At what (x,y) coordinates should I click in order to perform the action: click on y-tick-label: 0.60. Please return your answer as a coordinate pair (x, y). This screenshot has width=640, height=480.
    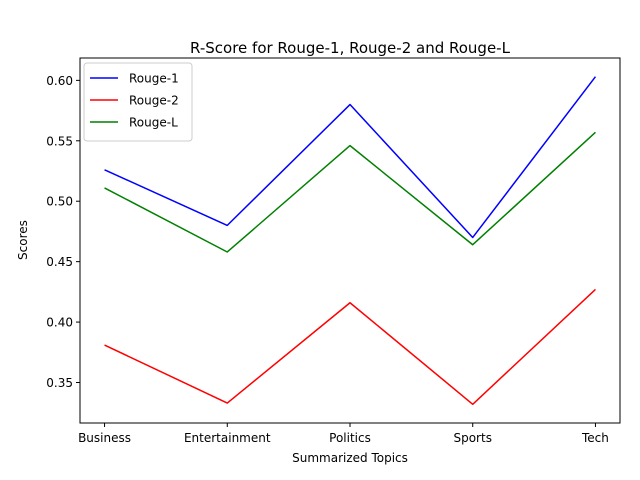
    Looking at the image, I should click on (59, 81).